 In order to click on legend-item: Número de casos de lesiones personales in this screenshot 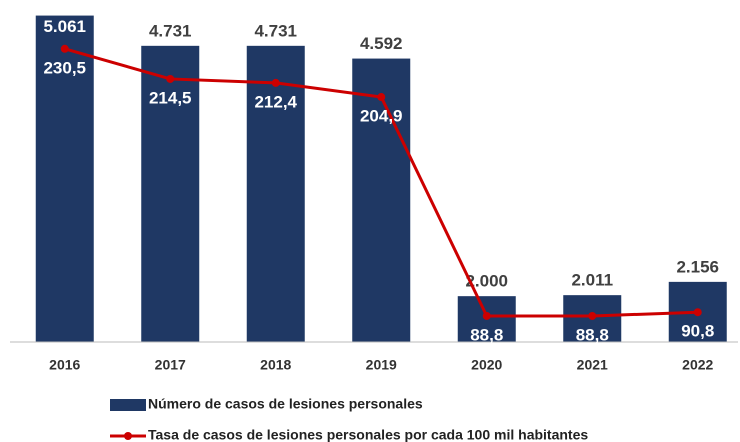, I will do `click(266, 404)`.